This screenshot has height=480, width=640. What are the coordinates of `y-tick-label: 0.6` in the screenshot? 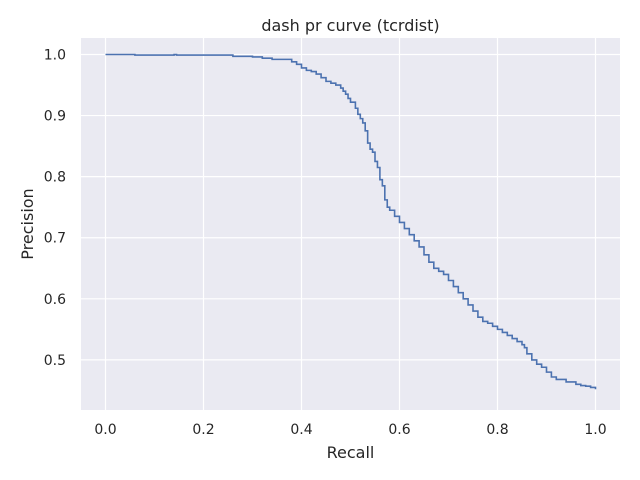 It's located at (55, 300).